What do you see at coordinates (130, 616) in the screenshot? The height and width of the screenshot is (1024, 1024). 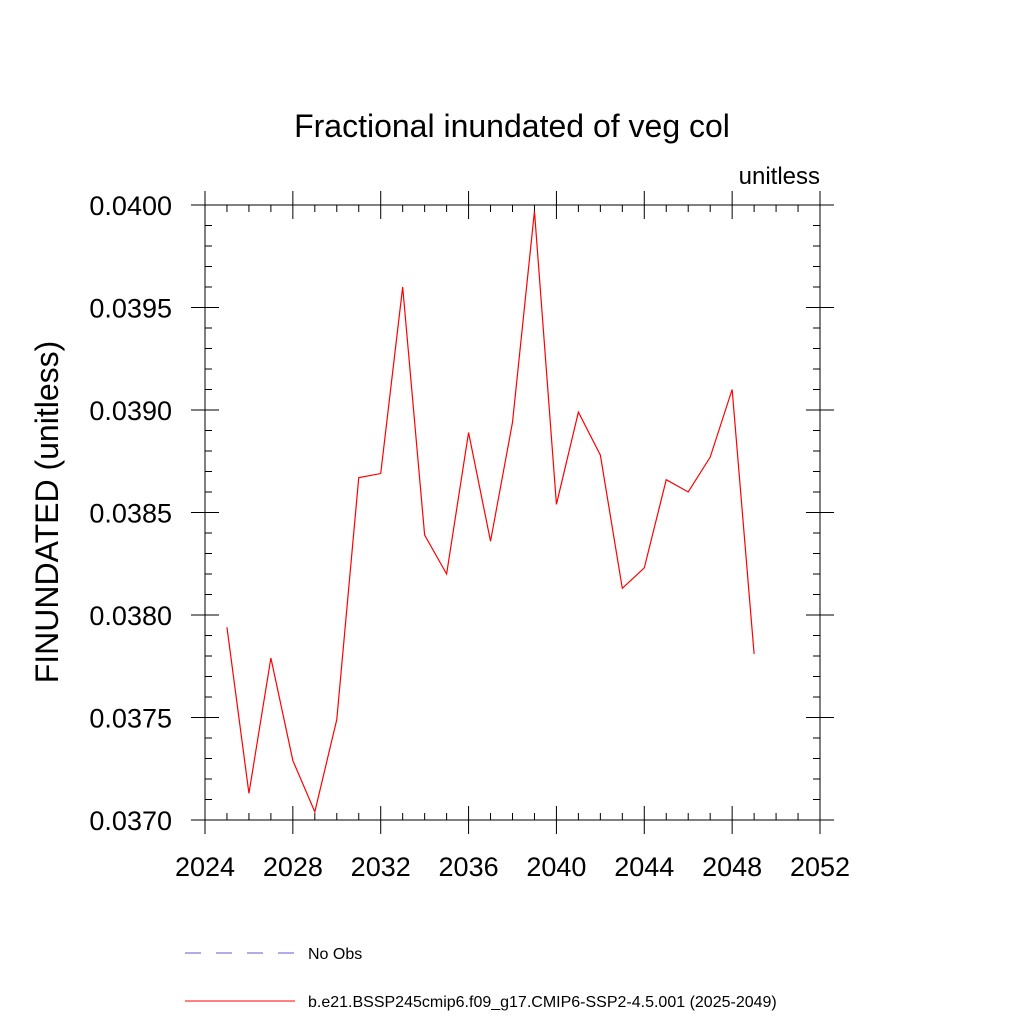 I see `y-tick-label: 0.0380` at bounding box center [130, 616].